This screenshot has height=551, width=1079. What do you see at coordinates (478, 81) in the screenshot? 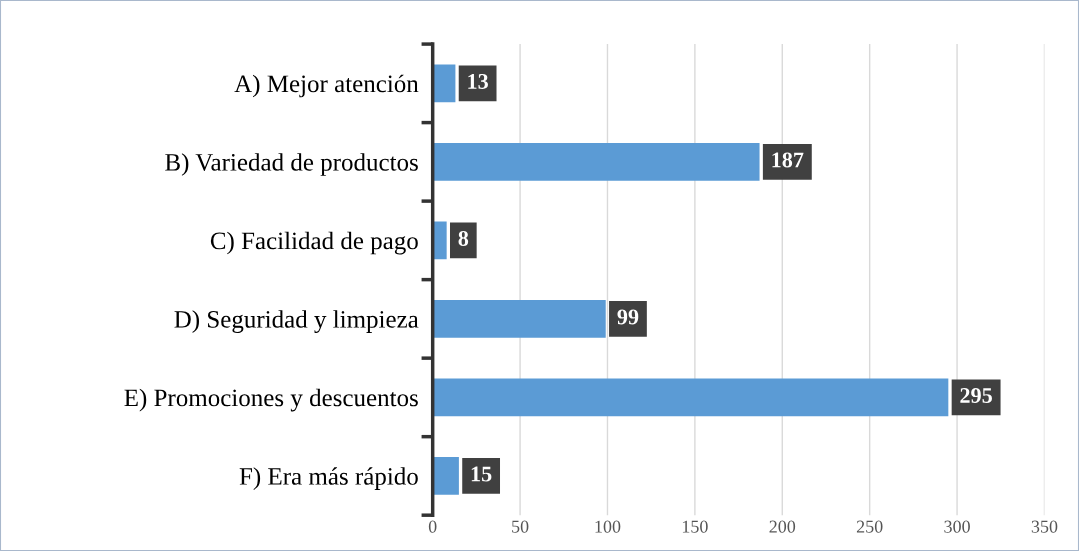
I see `data-label: 13` at bounding box center [478, 81].